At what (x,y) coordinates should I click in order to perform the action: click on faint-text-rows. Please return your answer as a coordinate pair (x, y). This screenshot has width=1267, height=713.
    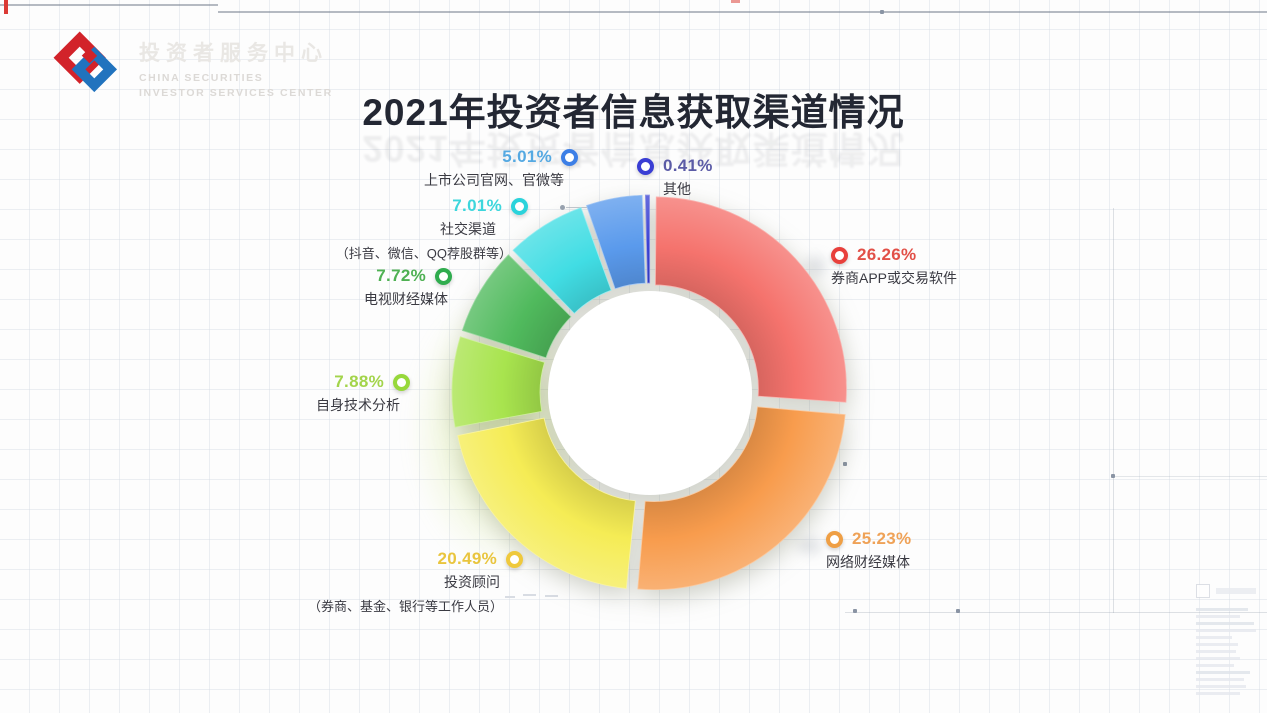
    Looking at the image, I should click on (1231, 651).